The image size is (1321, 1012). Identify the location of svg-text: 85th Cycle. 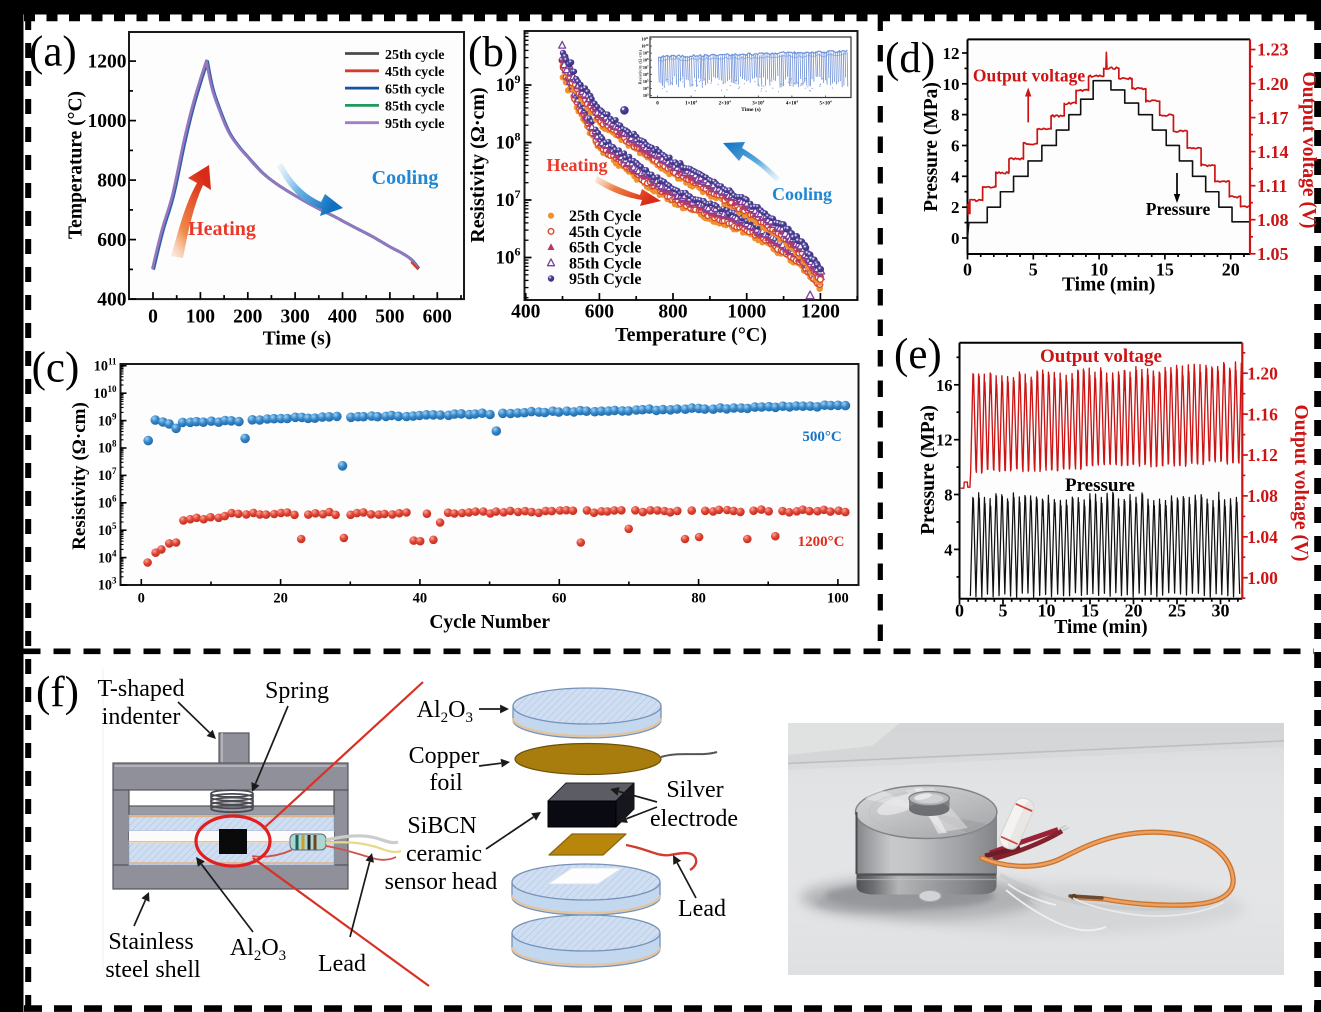
(605, 263).